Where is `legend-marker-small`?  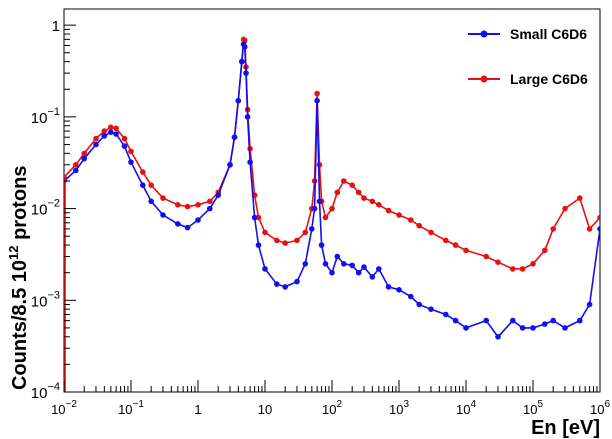 legend-marker-small is located at coordinates (484, 34).